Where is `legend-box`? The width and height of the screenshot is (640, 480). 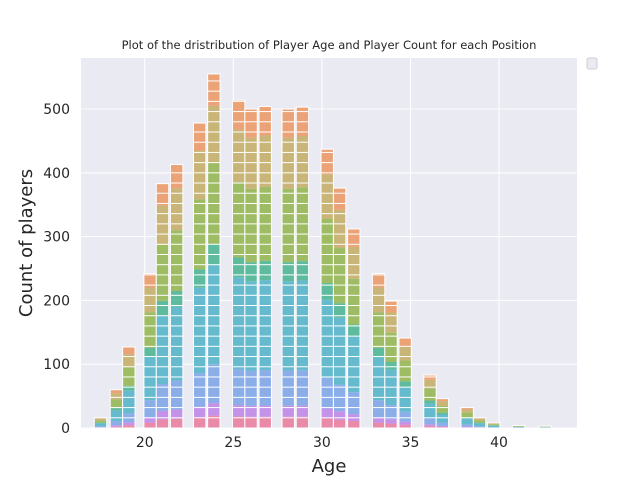
legend-box is located at coordinates (592, 63).